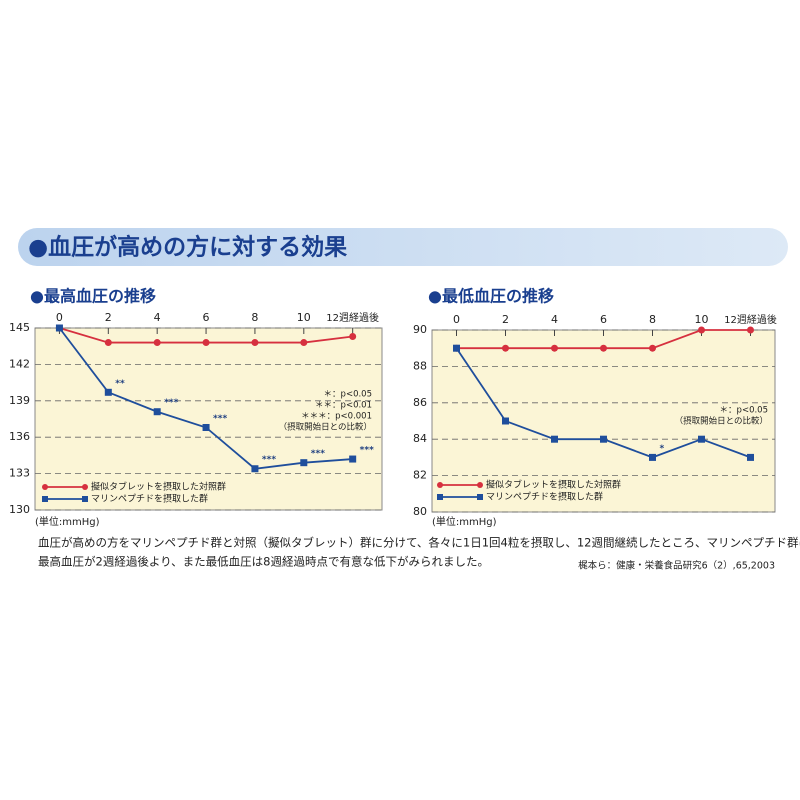 This screenshot has height=800, width=800. I want to click on note: ＊＊：p<0.01, so click(343, 406).